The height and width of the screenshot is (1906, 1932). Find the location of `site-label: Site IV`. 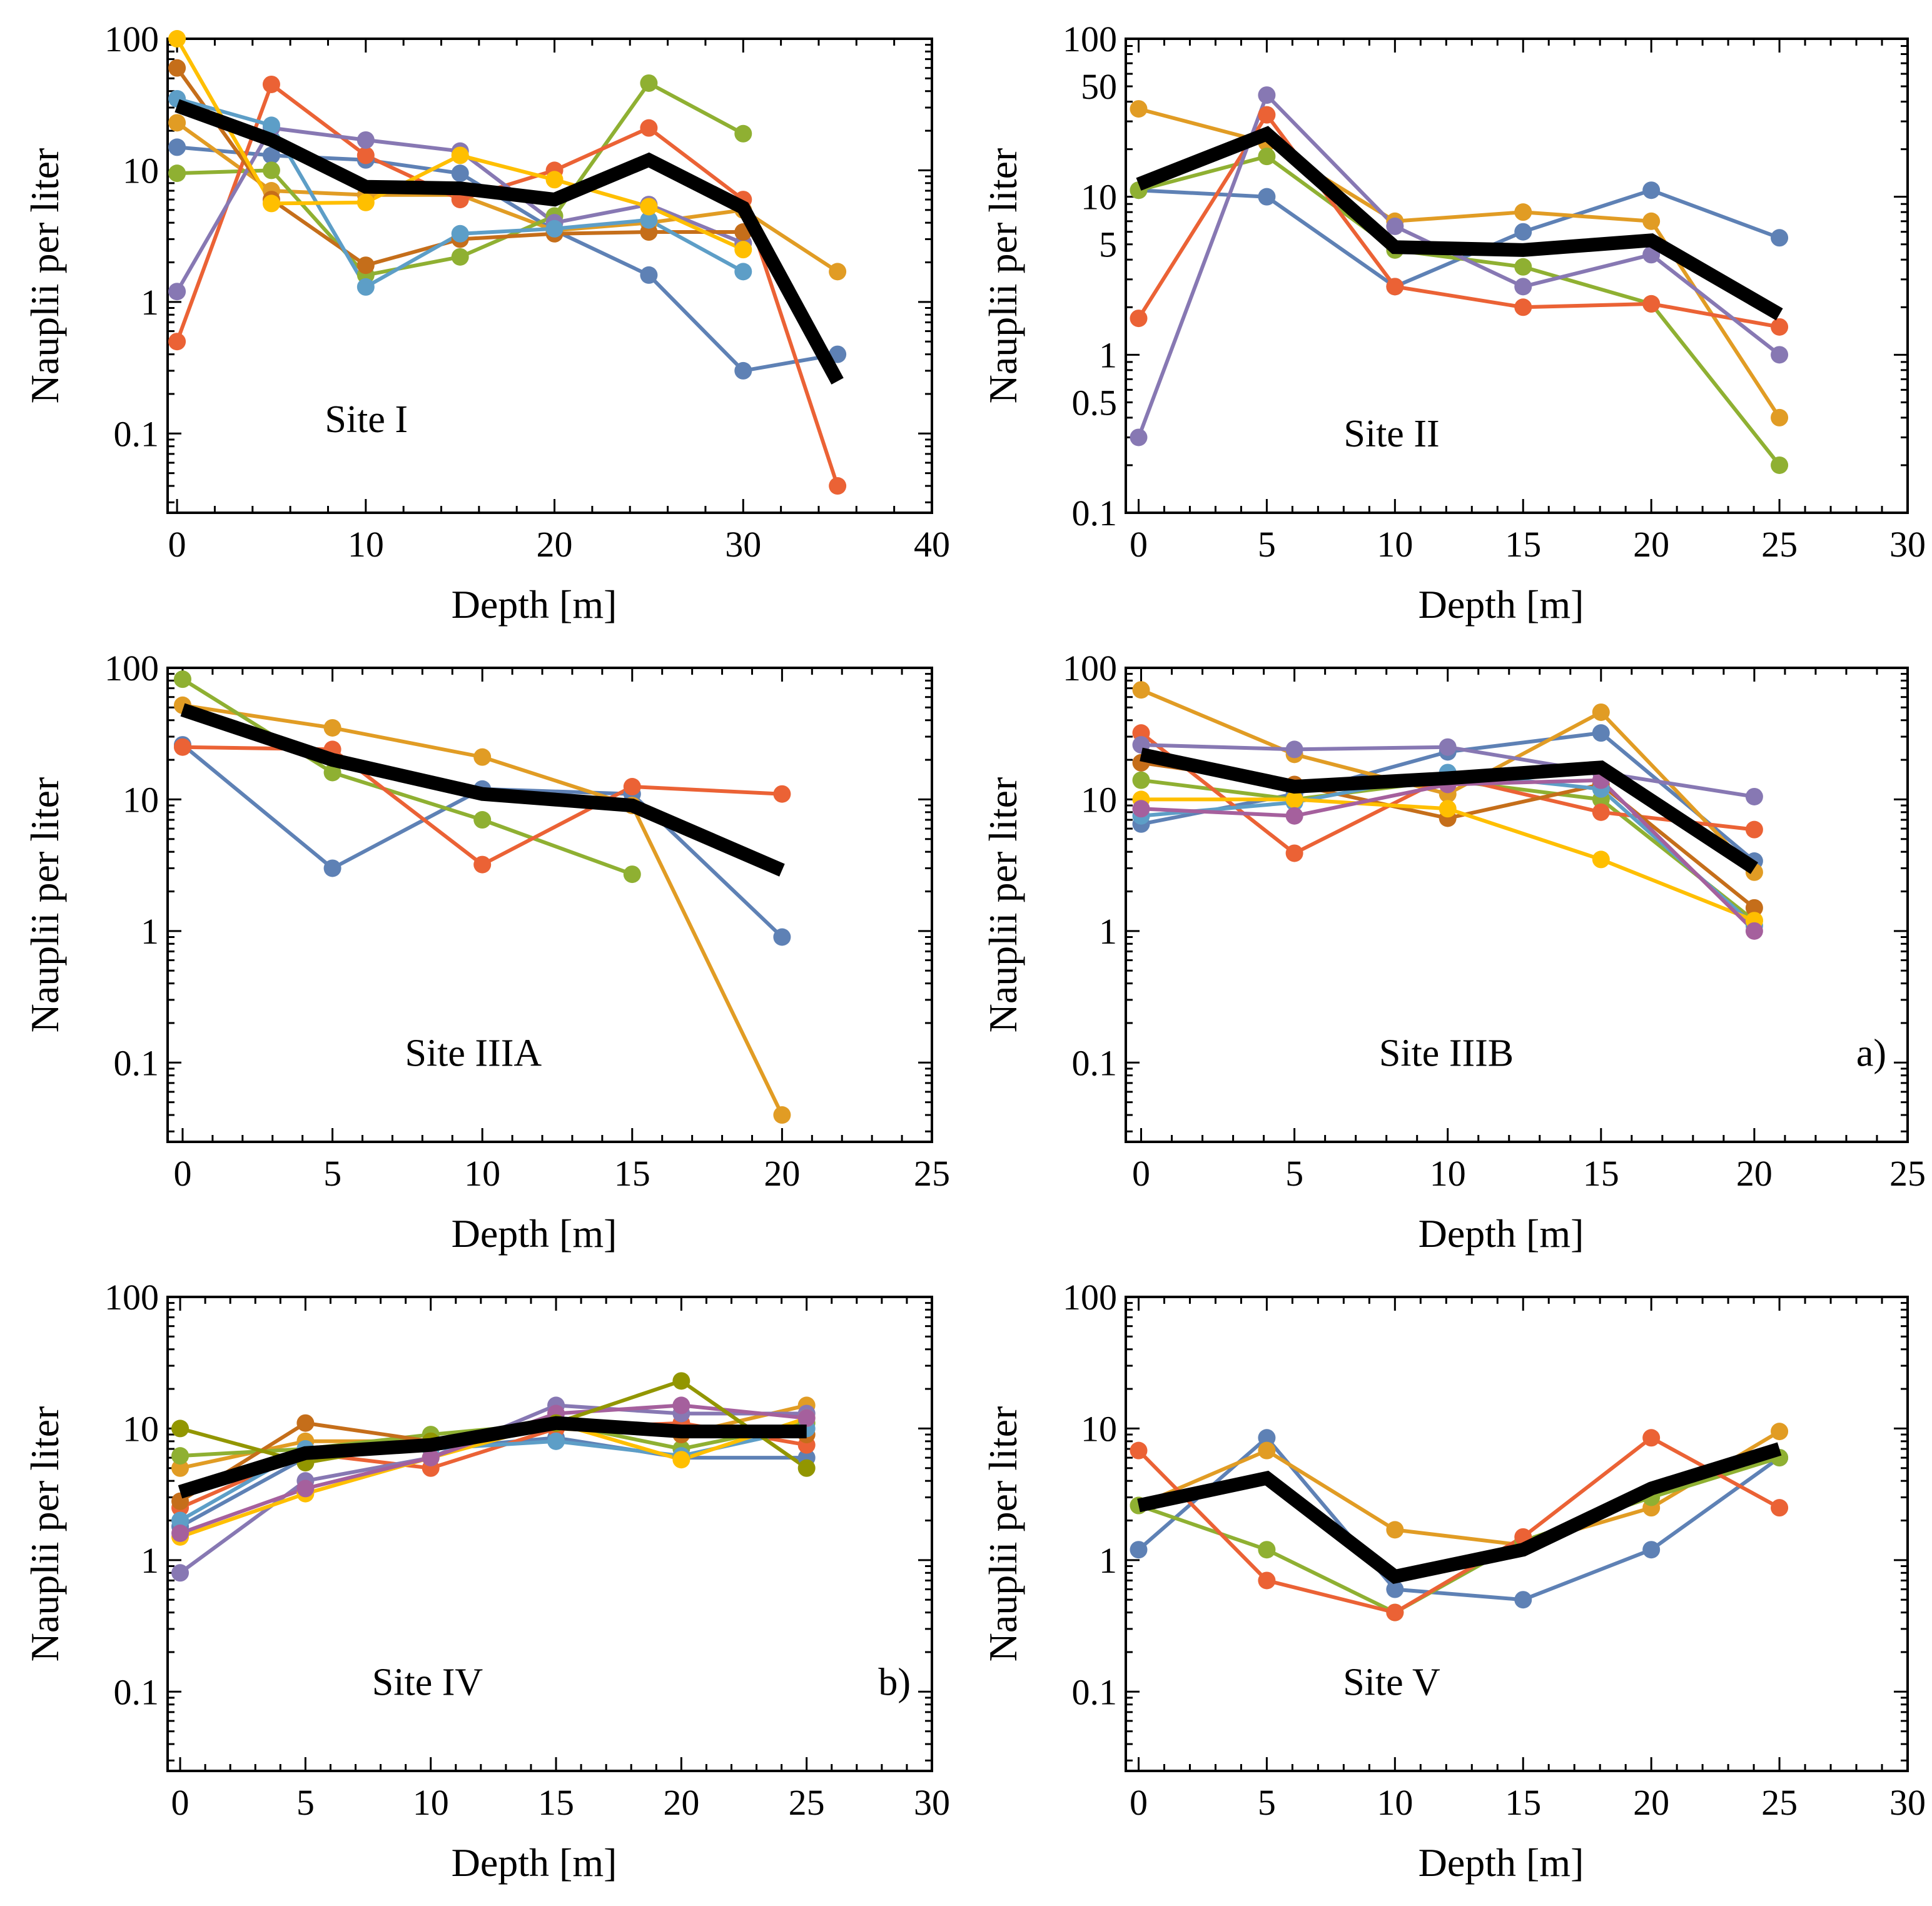

site-label: Site IV is located at coordinates (427, 1683).